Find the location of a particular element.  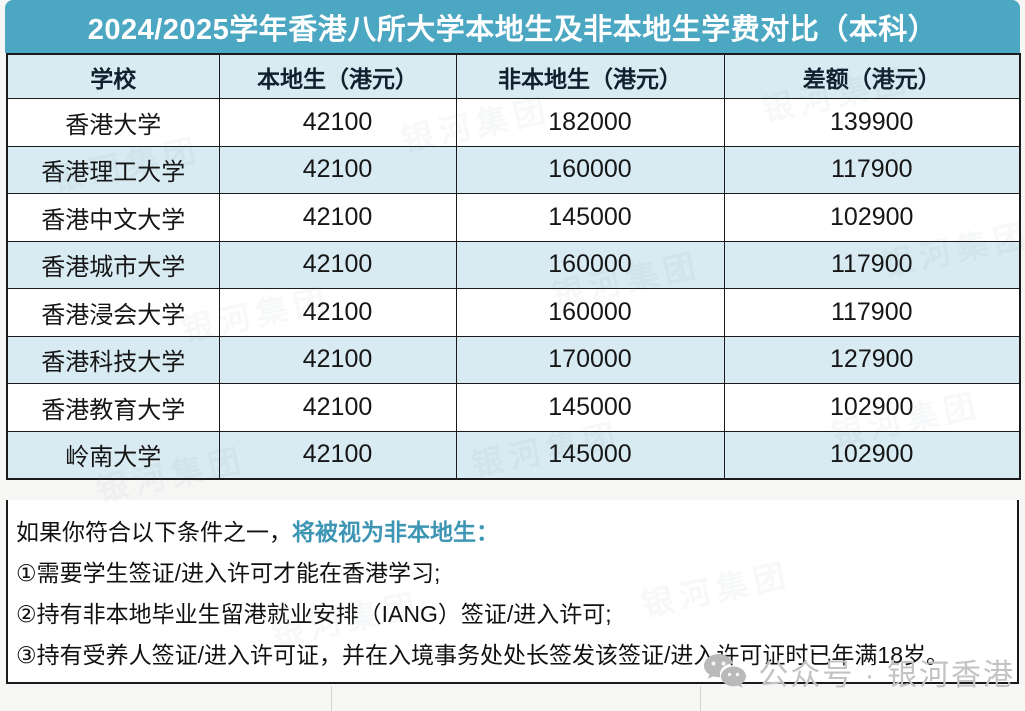

table-title: 2024/2025学年香港八所大学本地生及非本地生学费对比（本科） is located at coordinates (512, 29).